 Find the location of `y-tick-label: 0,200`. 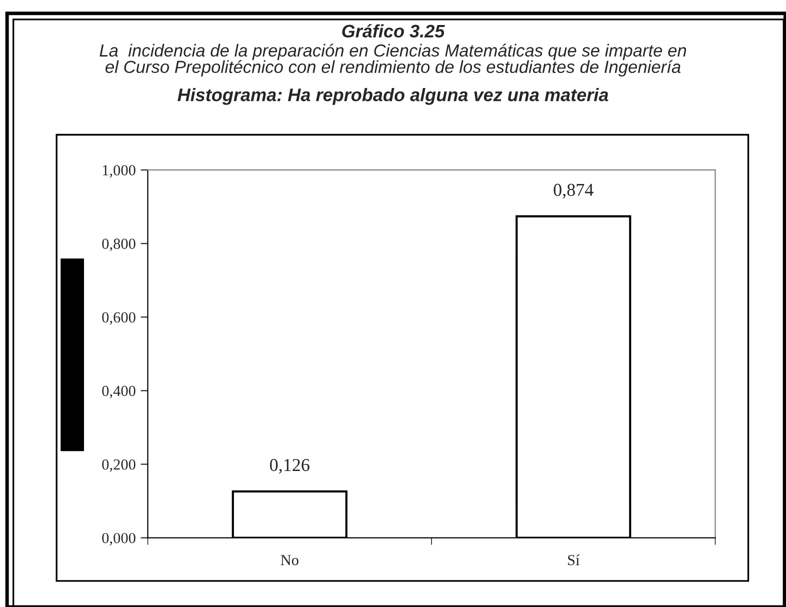

y-tick-label: 0,200 is located at coordinates (119, 465).